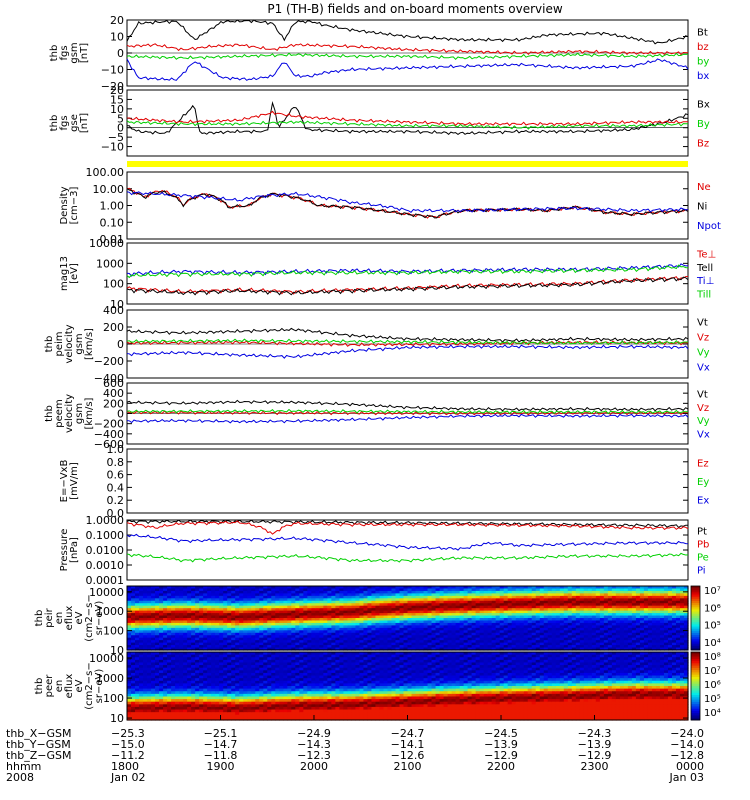 The height and width of the screenshot is (800, 750). Describe the element at coordinates (120, 53) in the screenshot. I see `y-tick-label: 0` at that location.